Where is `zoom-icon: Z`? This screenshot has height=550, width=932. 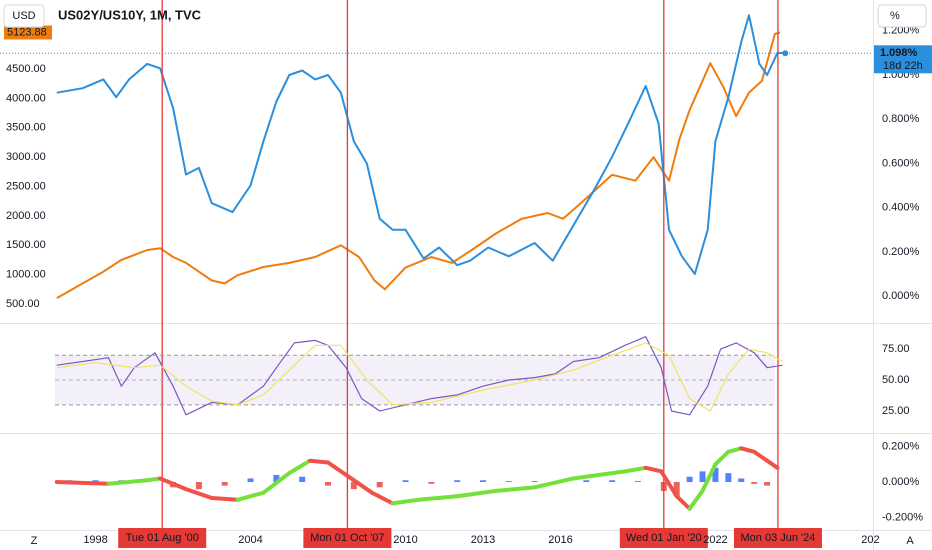
zoom-icon: Z is located at coordinates (34, 541).